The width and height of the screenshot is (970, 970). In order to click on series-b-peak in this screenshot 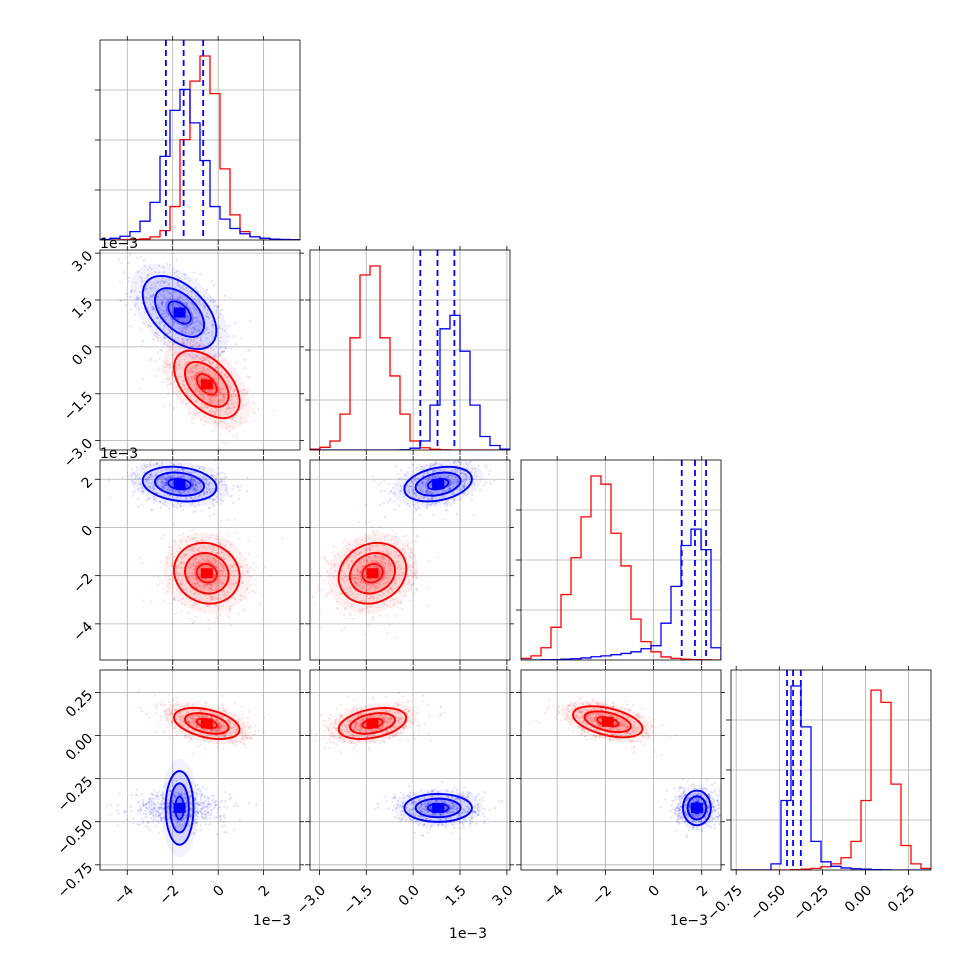, I will do `click(372, 573)`.